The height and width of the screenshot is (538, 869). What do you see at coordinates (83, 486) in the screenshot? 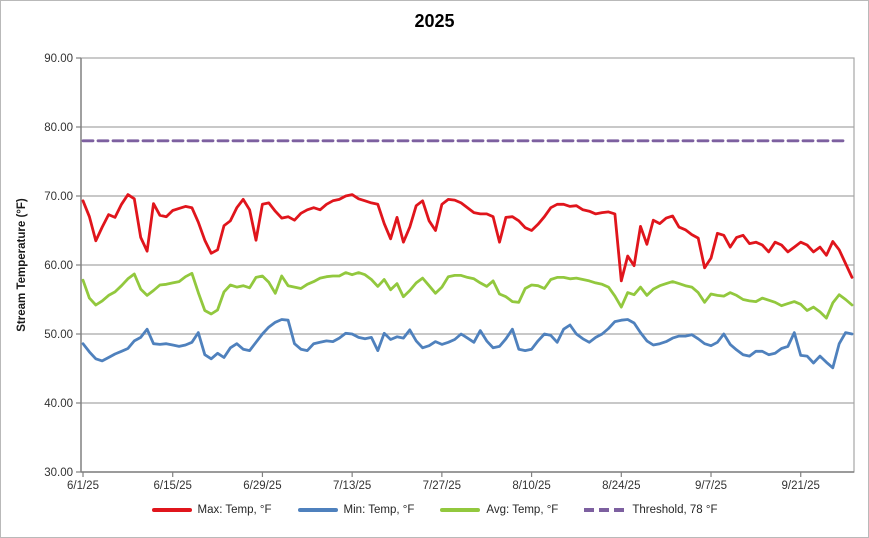
I see `x-tick-label: 6/1/25` at bounding box center [83, 486].